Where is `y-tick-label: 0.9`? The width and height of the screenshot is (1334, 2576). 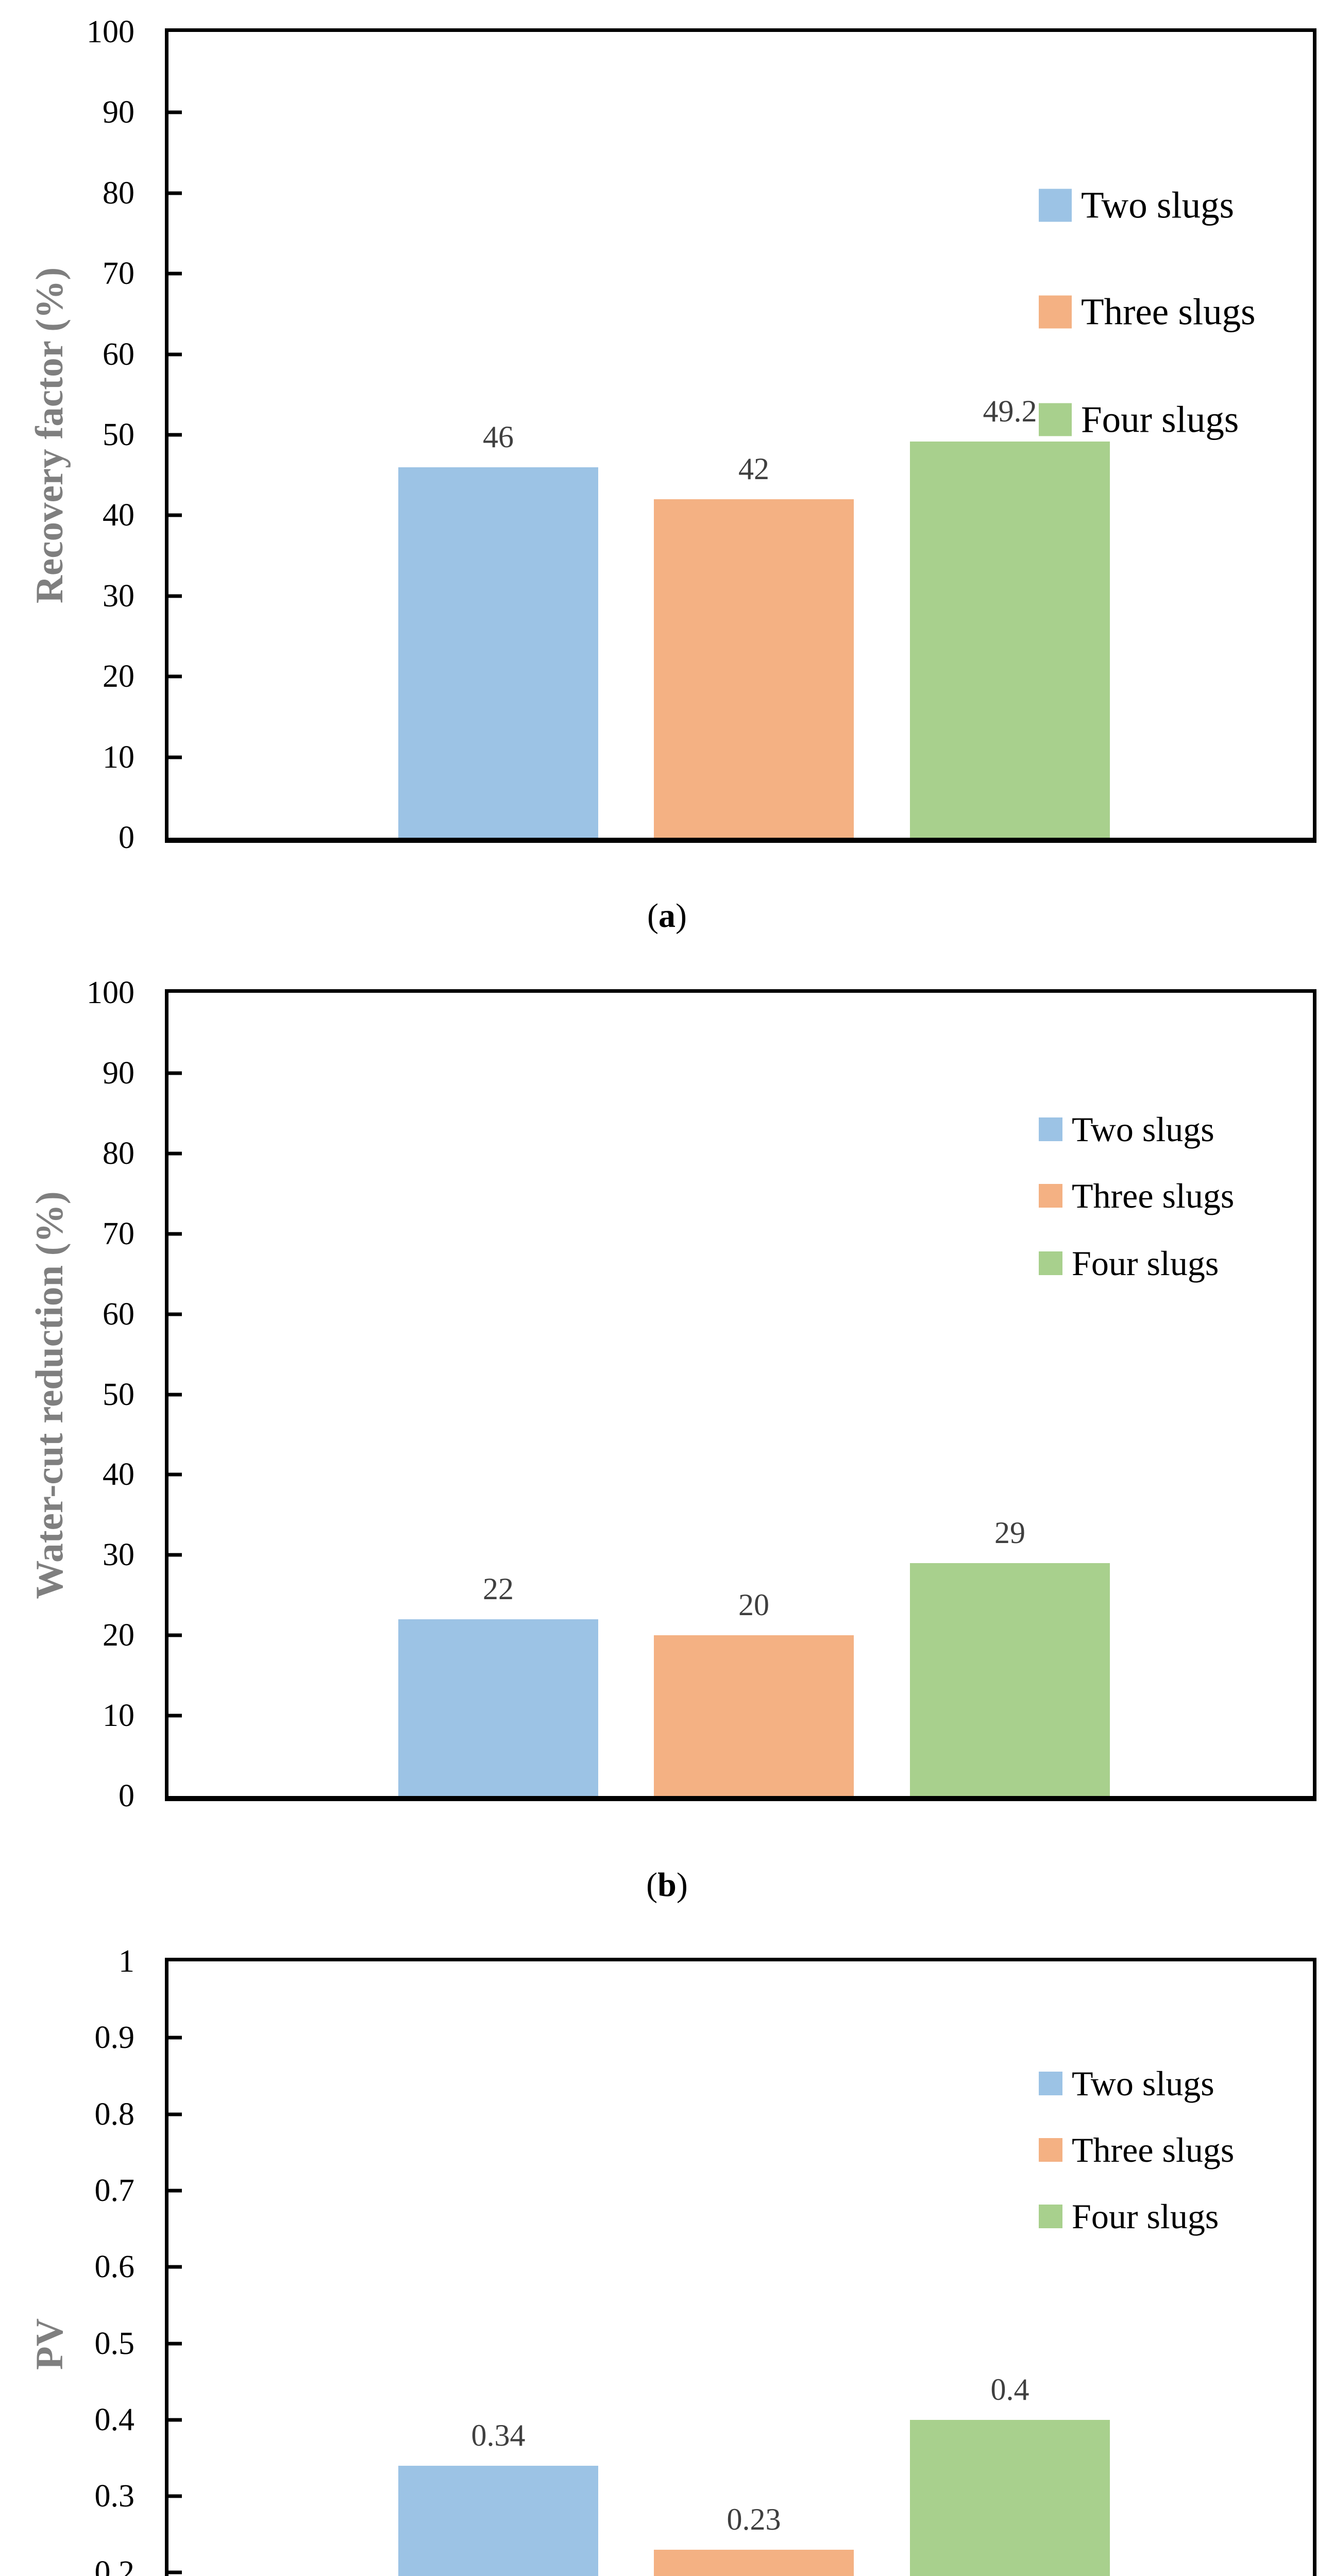
y-tick-label: 0.9 is located at coordinates (115, 2038).